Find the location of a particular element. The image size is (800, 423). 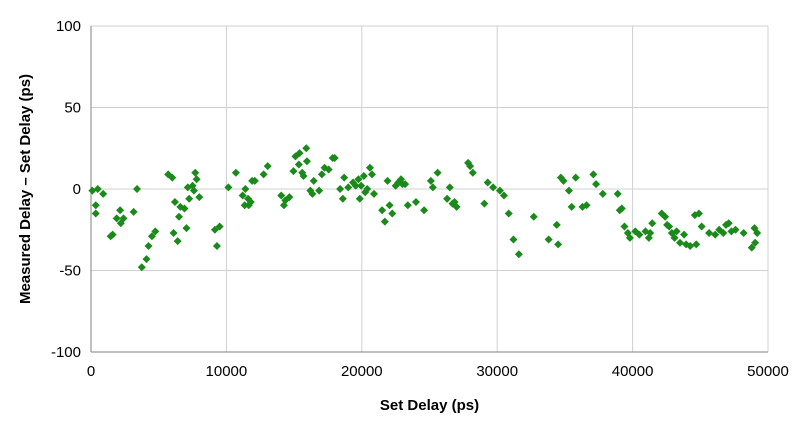

x-tick-label: 10000 is located at coordinates (227, 371).